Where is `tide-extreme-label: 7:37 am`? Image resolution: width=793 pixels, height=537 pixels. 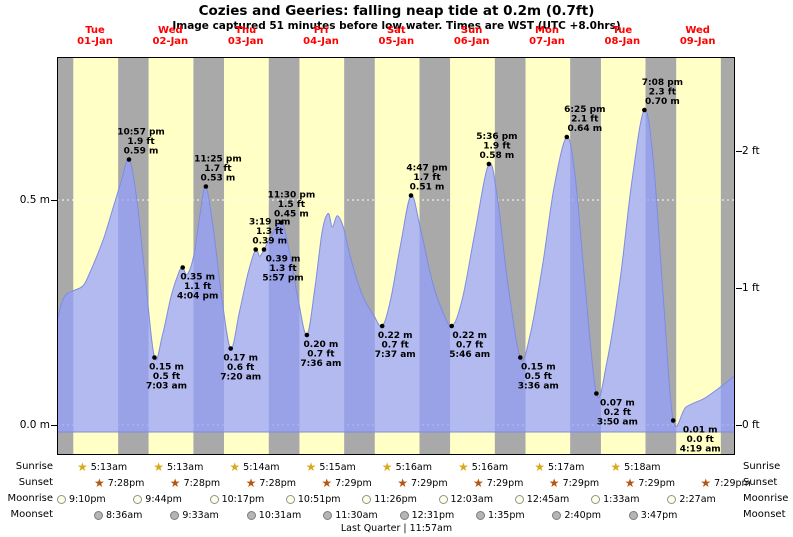
tide-extreme-label: 7:37 am is located at coordinates (395, 355).